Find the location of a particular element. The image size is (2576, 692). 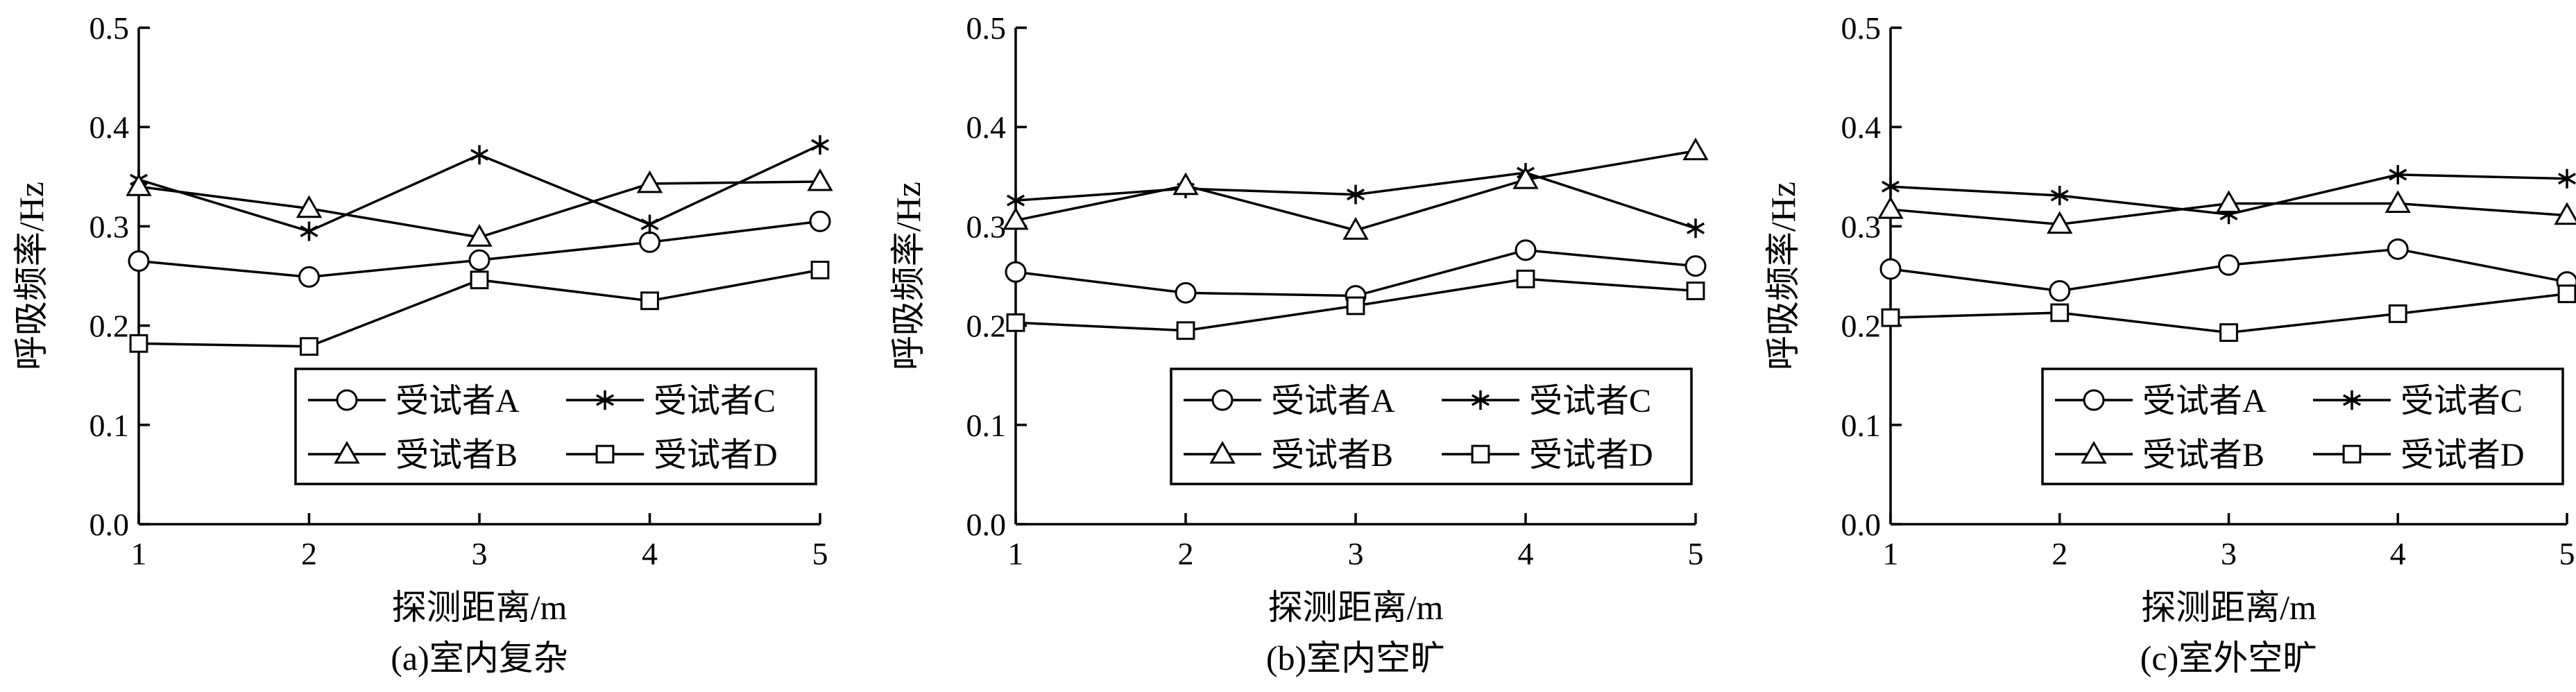

legend: 受试者A 受试者C 受试者B 受试者D is located at coordinates (2302, 426).